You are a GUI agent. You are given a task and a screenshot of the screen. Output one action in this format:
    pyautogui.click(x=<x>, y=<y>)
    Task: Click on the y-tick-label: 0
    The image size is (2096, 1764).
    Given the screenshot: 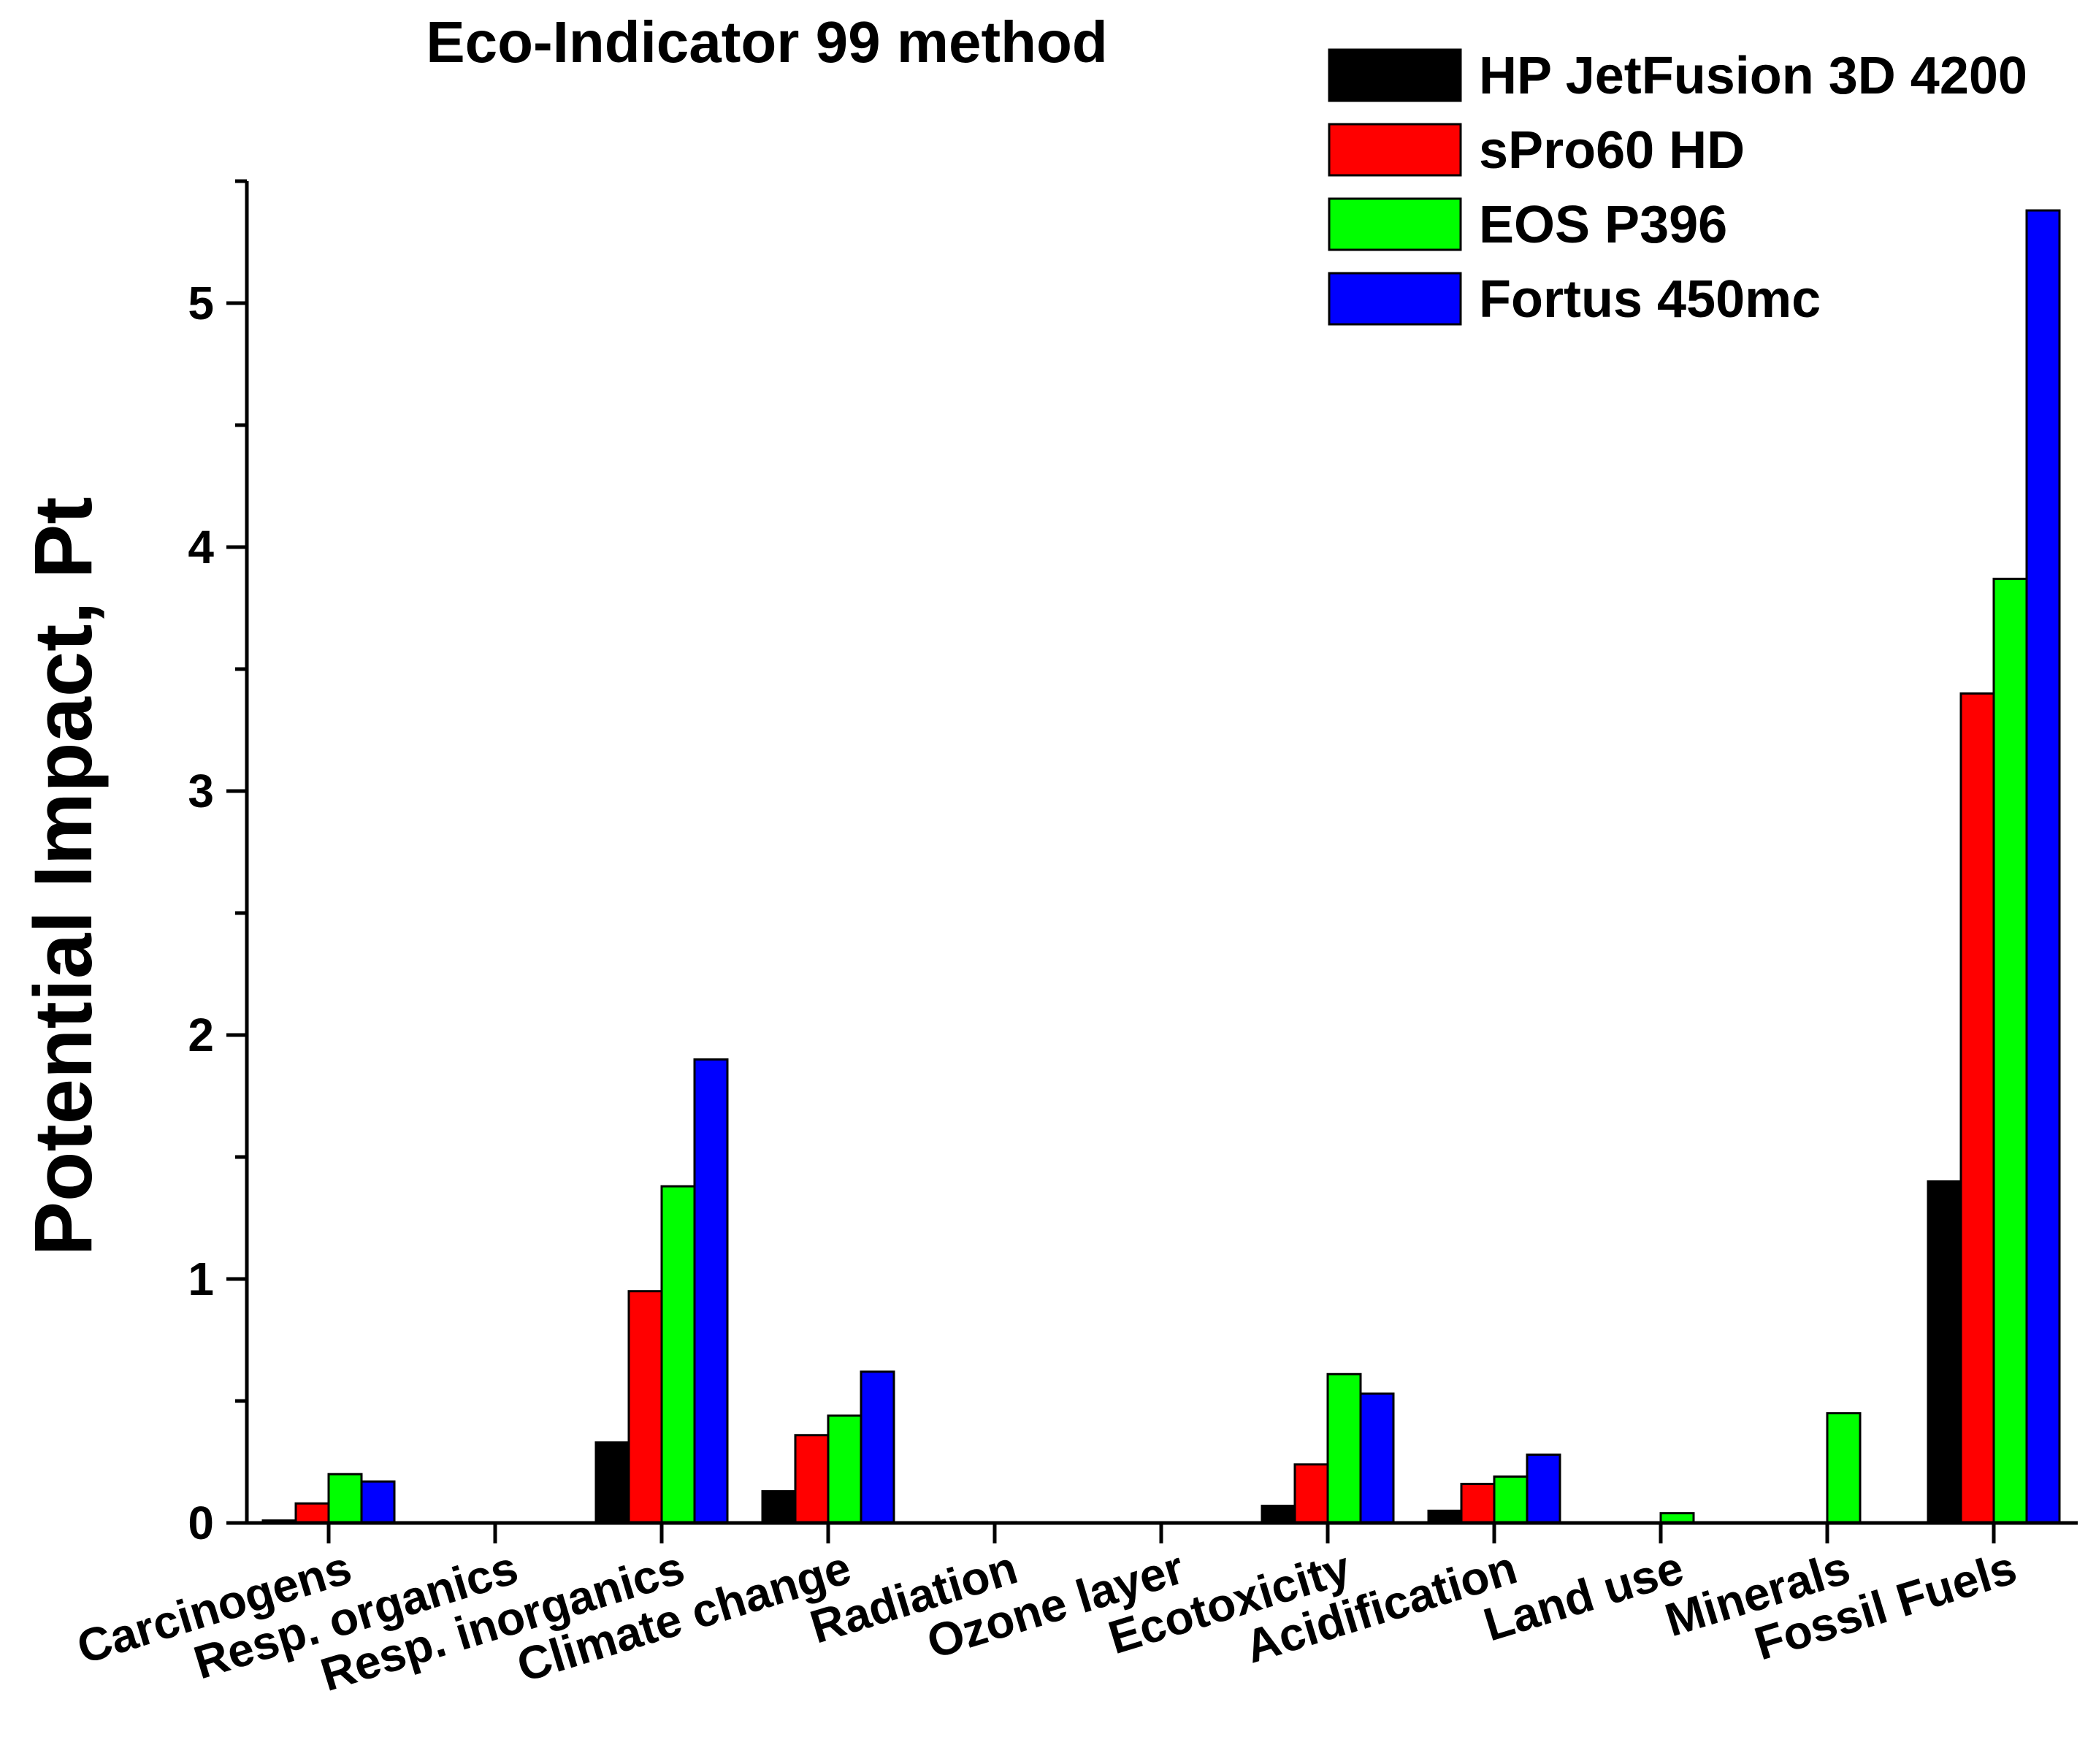 What is the action you would take?
    pyautogui.click(x=201, y=1523)
    